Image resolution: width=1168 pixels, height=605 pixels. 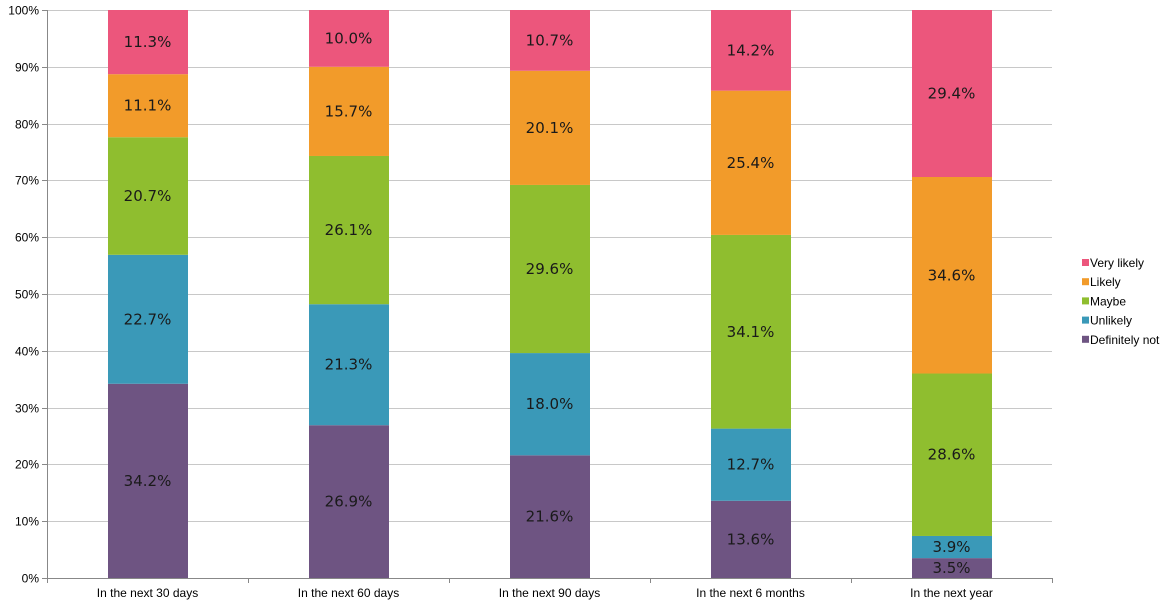 I want to click on data-label: 11.1%, so click(x=148, y=106).